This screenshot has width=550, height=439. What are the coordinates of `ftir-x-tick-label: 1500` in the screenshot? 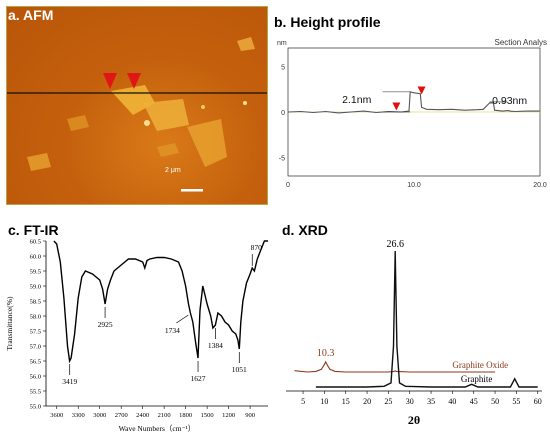 It's located at (207, 415).